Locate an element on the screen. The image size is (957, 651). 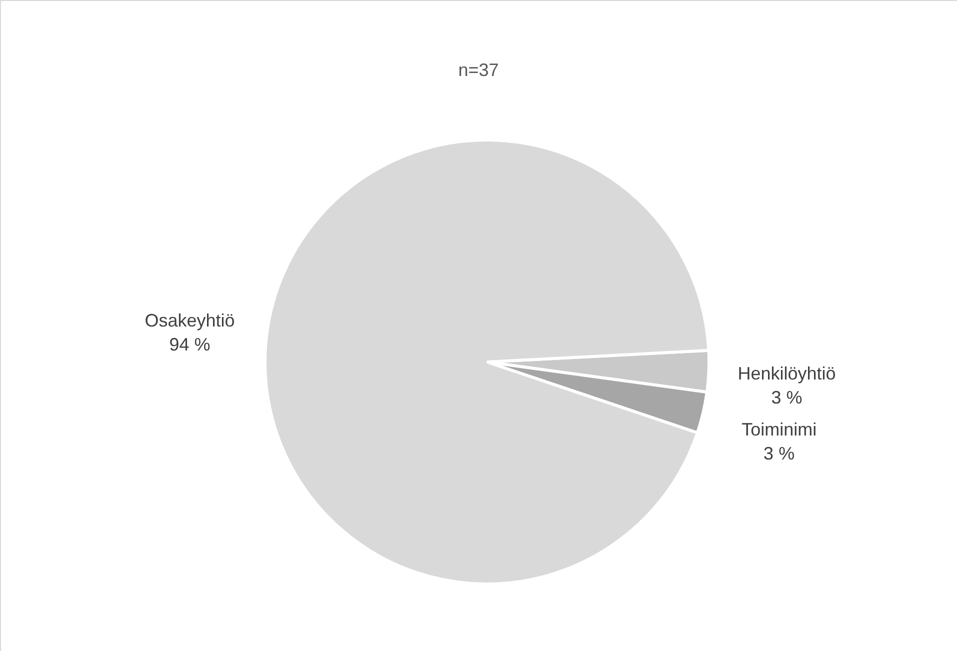
slice-label: Toiminimi is located at coordinates (779, 430).